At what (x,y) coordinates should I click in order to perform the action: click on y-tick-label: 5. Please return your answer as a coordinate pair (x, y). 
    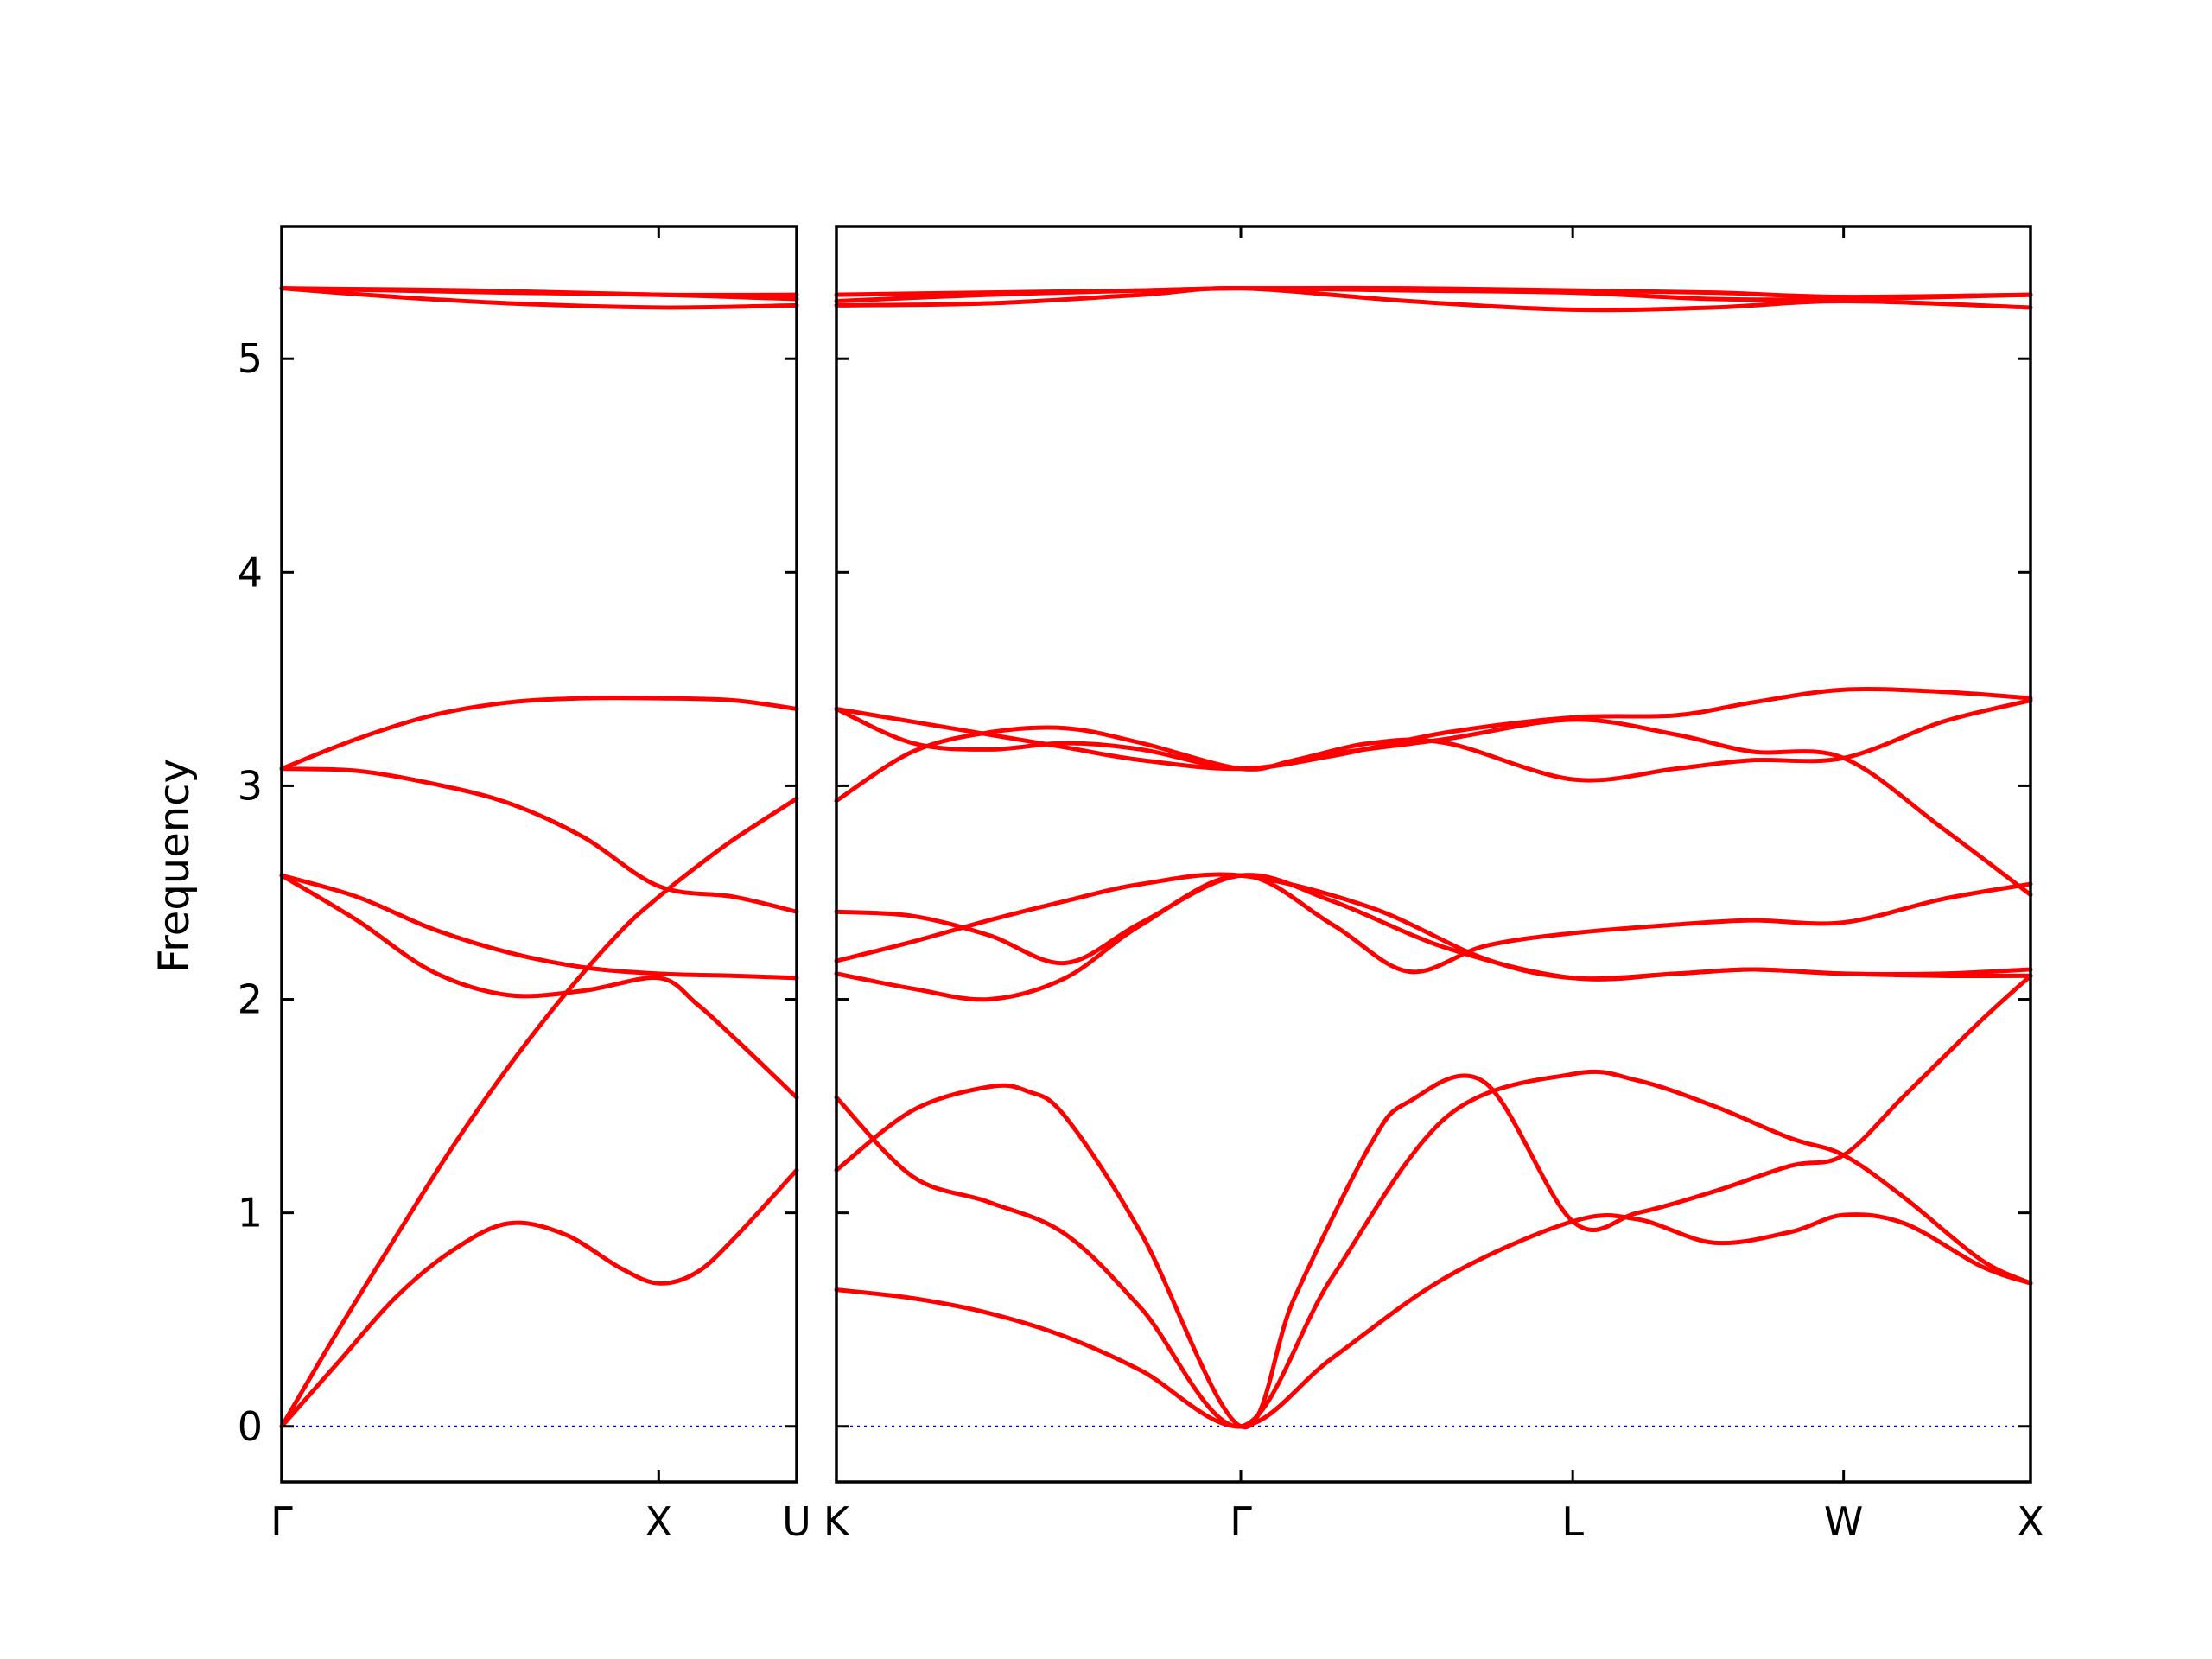
    Looking at the image, I should click on (250, 358).